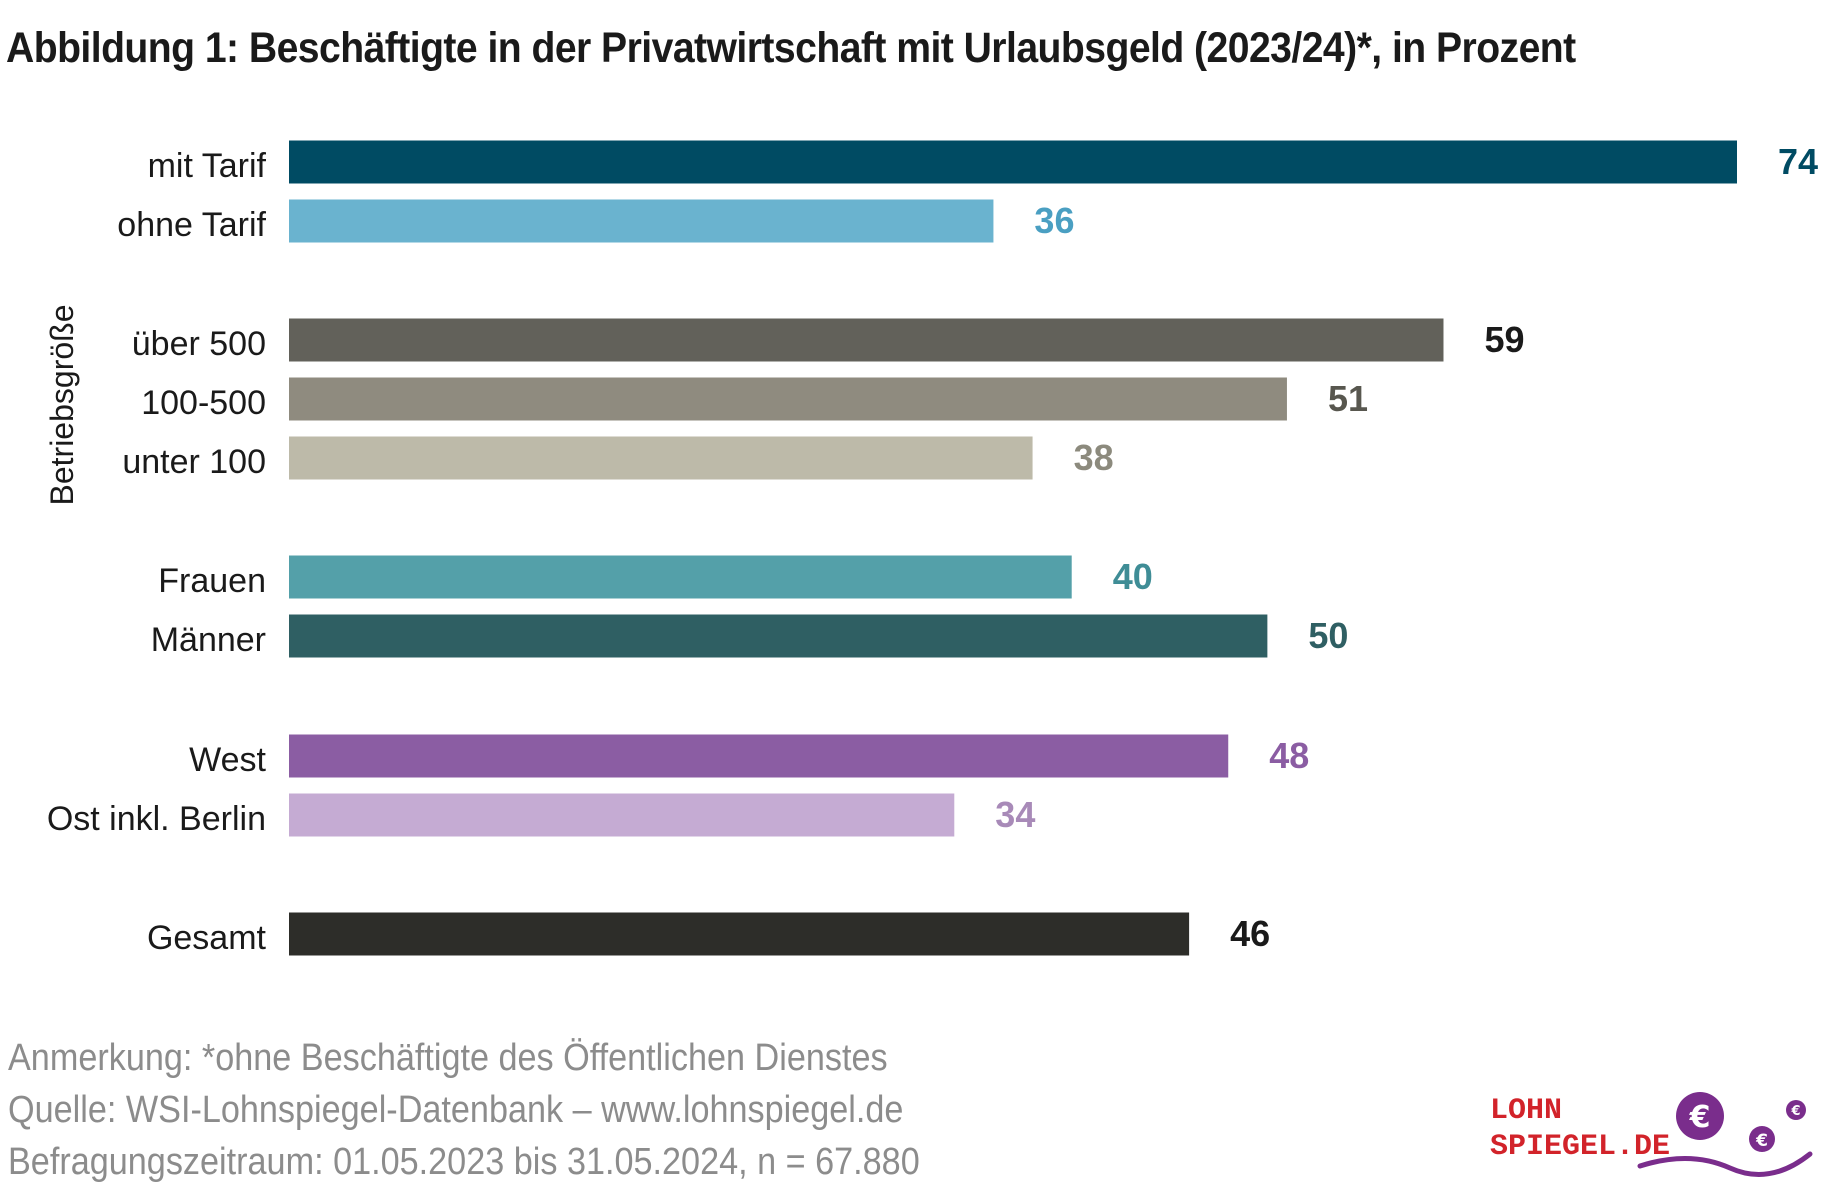  I want to click on value-label-ueber-500: 59, so click(1504, 339).